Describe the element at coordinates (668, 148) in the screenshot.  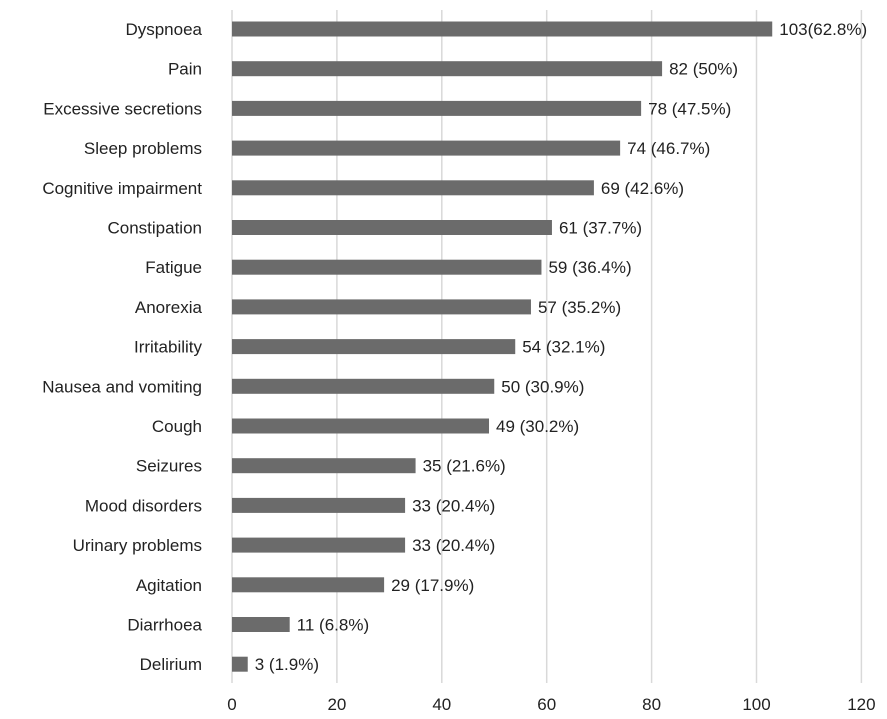
I see `data-label: 74 (46.7%)` at that location.